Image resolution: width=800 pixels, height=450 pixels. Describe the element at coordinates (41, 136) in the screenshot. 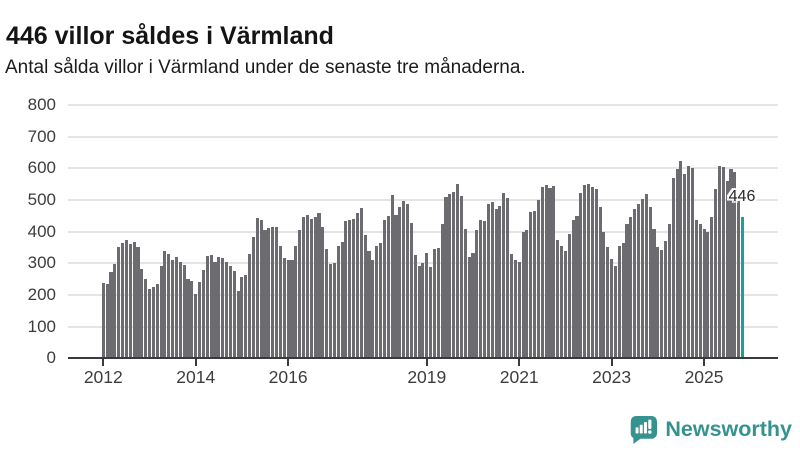

I see `y-axis-tick-label: 700` at that location.